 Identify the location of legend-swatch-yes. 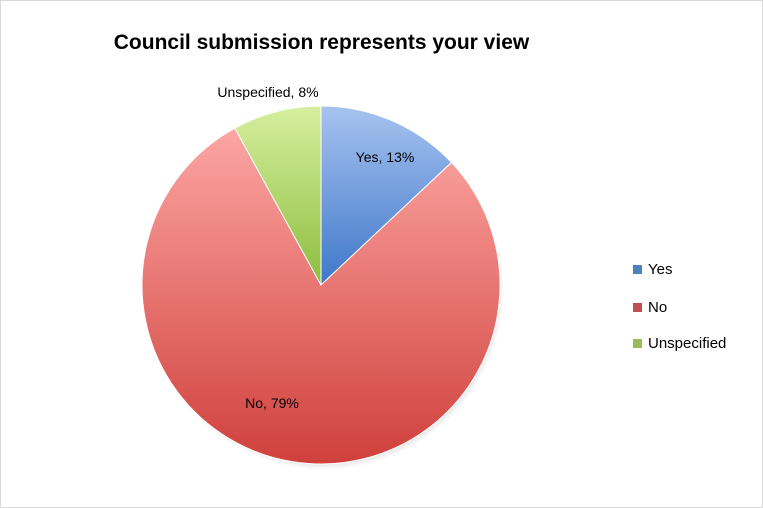
(637, 269).